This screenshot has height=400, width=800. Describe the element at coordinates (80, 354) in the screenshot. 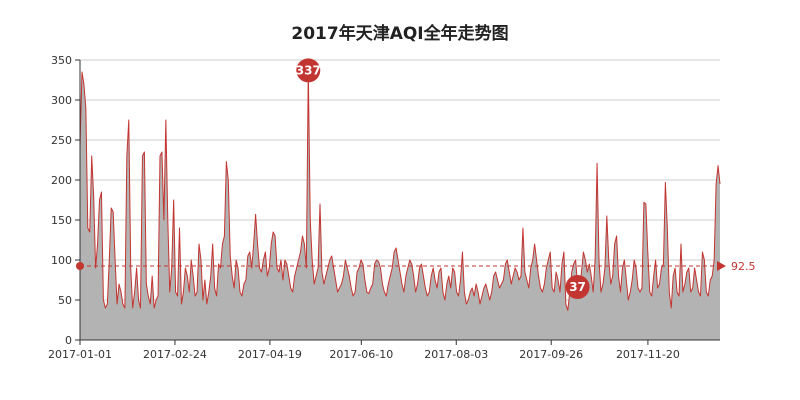

I see `x-tick-label: 2017-01-01` at that location.